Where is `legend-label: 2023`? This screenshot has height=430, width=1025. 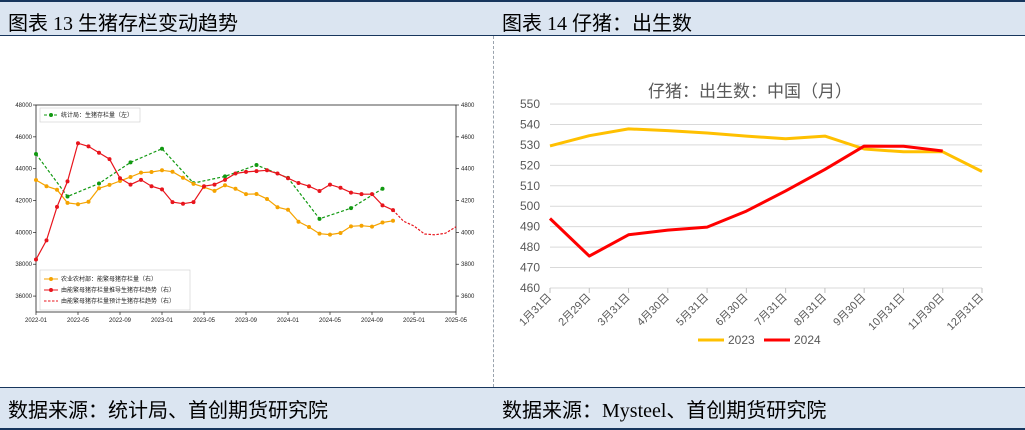
legend-label: 2023 is located at coordinates (741, 340).